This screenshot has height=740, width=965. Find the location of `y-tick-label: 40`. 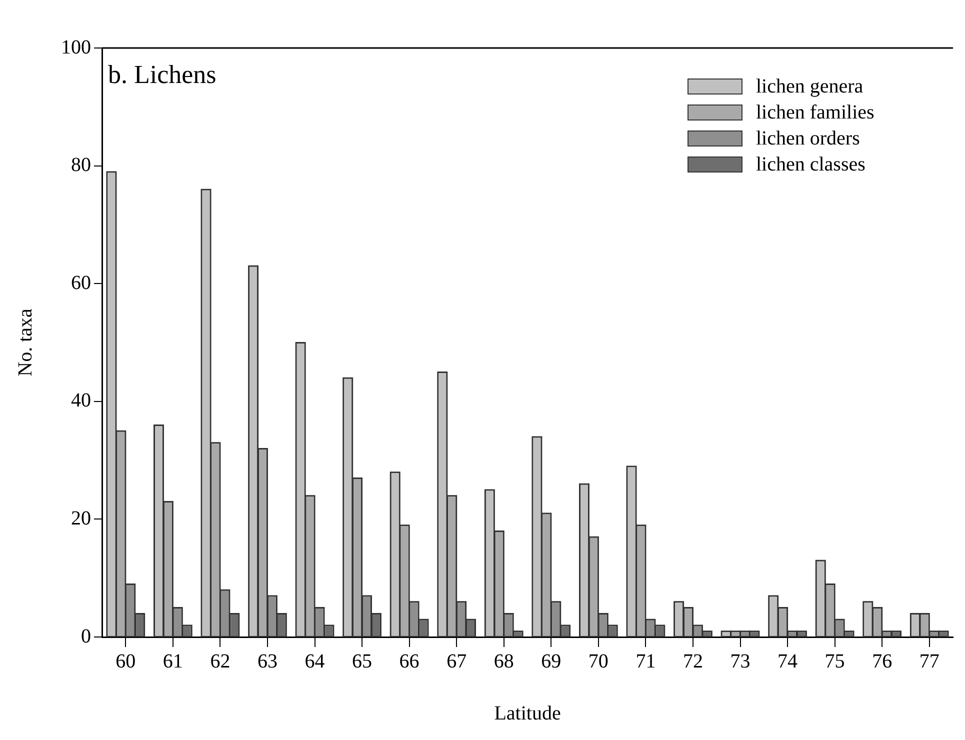

y-tick-label: 40 is located at coordinates (81, 401).